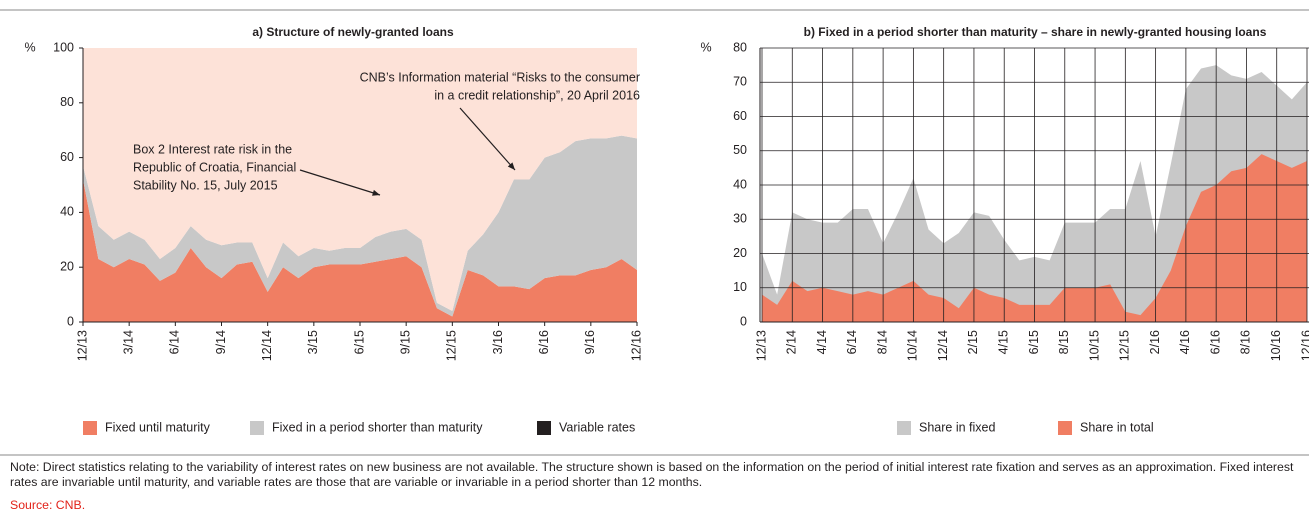 The width and height of the screenshot is (1309, 514). I want to click on x-tick-label: 10/15, so click(1094, 345).